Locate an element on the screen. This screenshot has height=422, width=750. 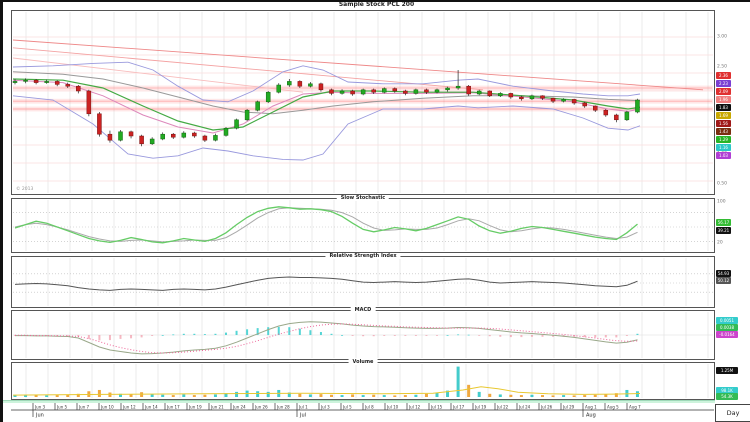
price-axis-label: 2.50 is located at coordinates (722, 67).